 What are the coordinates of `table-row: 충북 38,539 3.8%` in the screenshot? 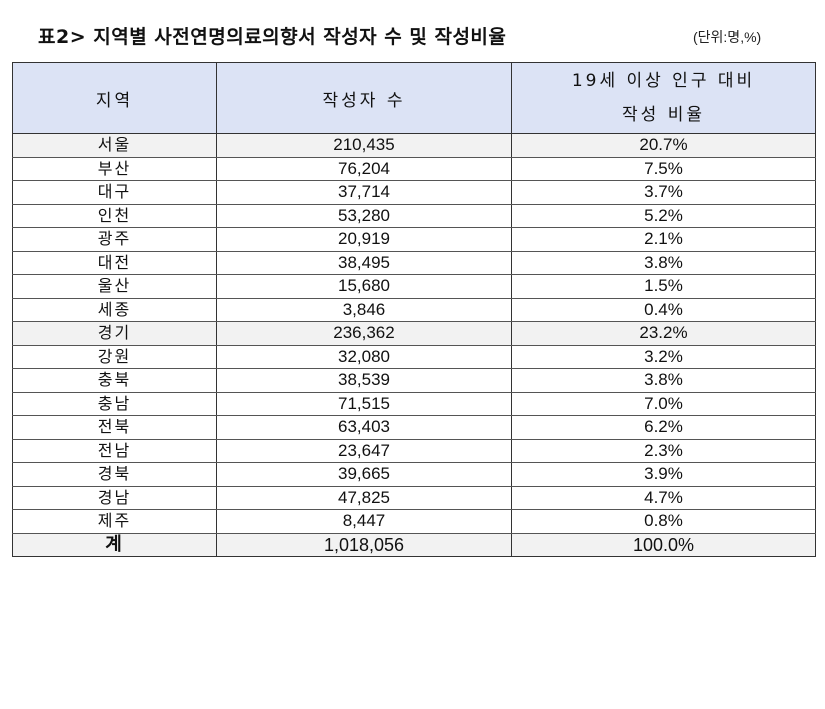 It's located at (414, 380).